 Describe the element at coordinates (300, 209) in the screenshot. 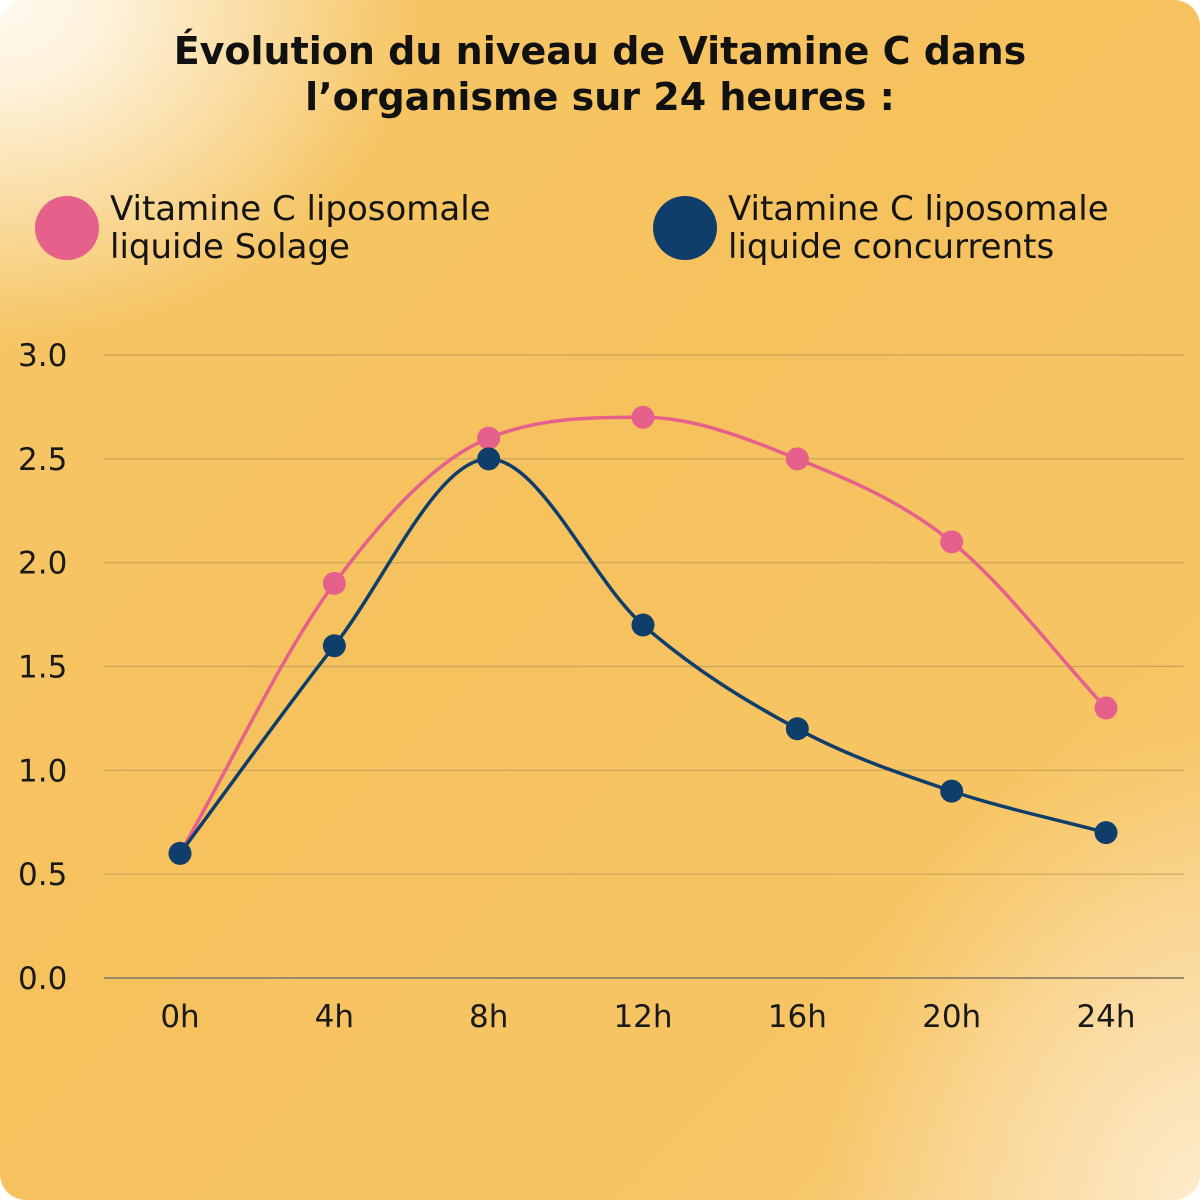

I see `legend-label-solage-line-1: Vitamine C liposomale` at that location.